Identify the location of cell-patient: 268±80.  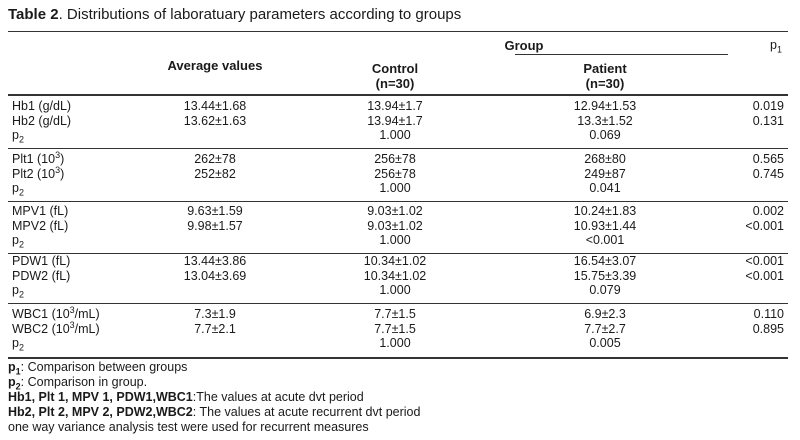
(605, 159).